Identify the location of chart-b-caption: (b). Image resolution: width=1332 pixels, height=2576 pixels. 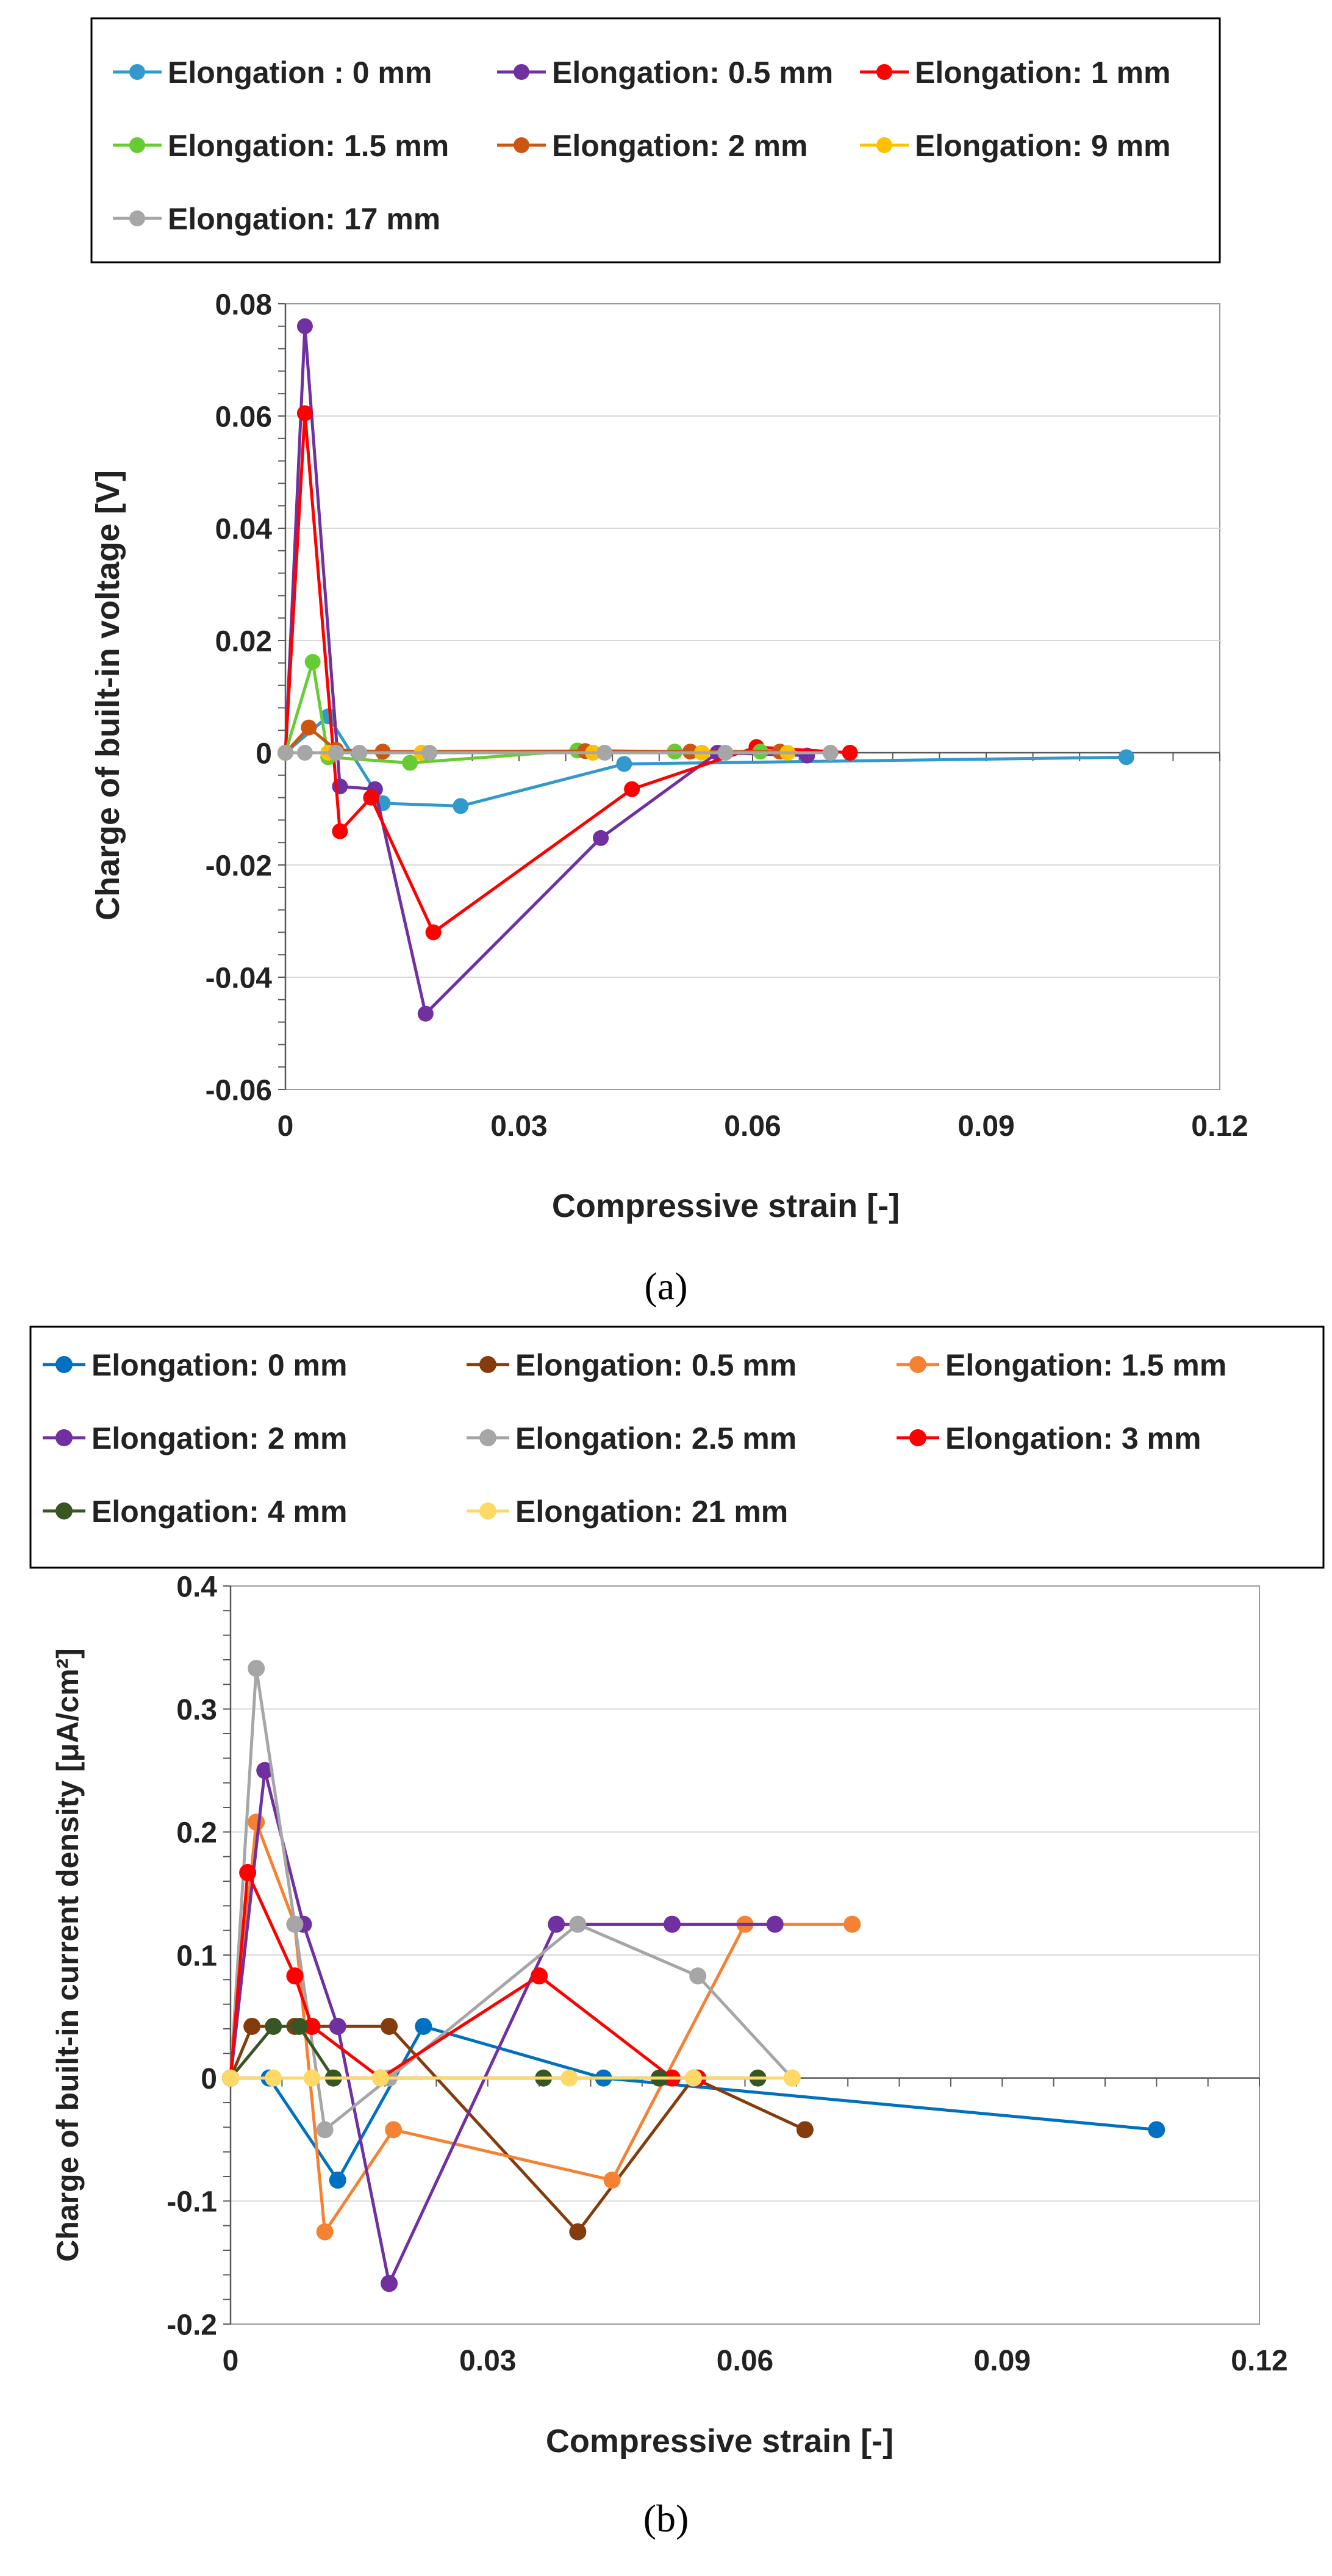
(666, 2519).